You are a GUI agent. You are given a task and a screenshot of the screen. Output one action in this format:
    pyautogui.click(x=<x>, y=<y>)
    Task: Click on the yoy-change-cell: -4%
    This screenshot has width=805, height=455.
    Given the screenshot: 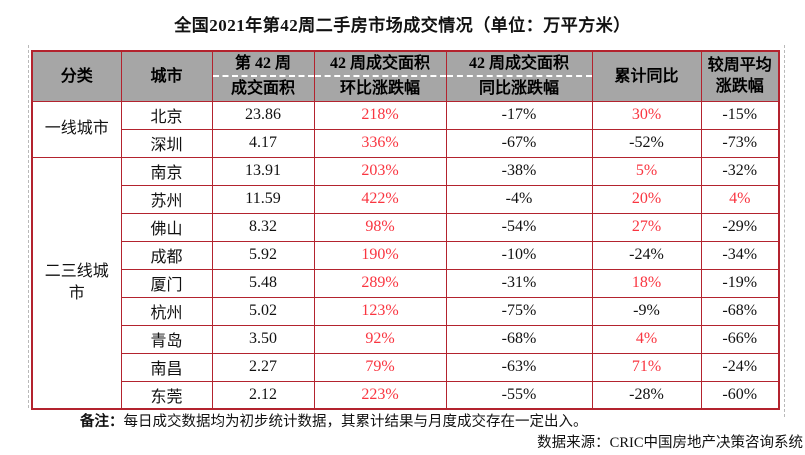 What is the action you would take?
    pyautogui.click(x=519, y=199)
    